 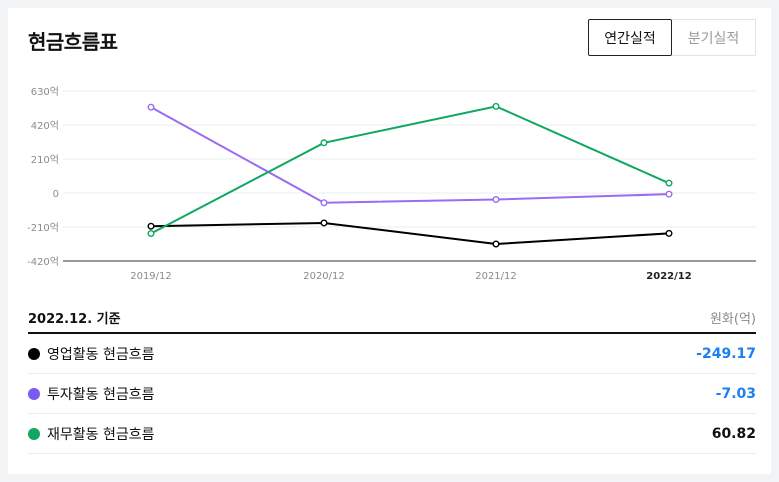 I want to click on summary-row-investing: 투자활동 현금흐름 -7.03, so click(x=392, y=394).